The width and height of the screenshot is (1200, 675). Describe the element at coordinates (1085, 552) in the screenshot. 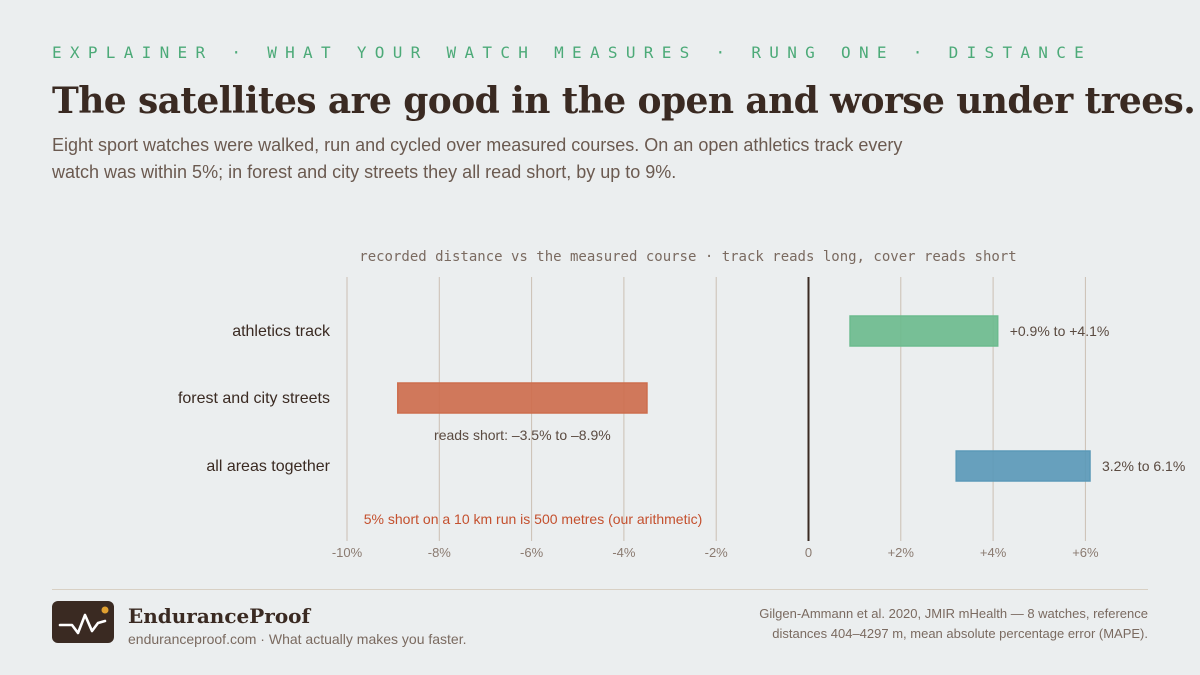

I see `x-tick-label: +6%` at that location.